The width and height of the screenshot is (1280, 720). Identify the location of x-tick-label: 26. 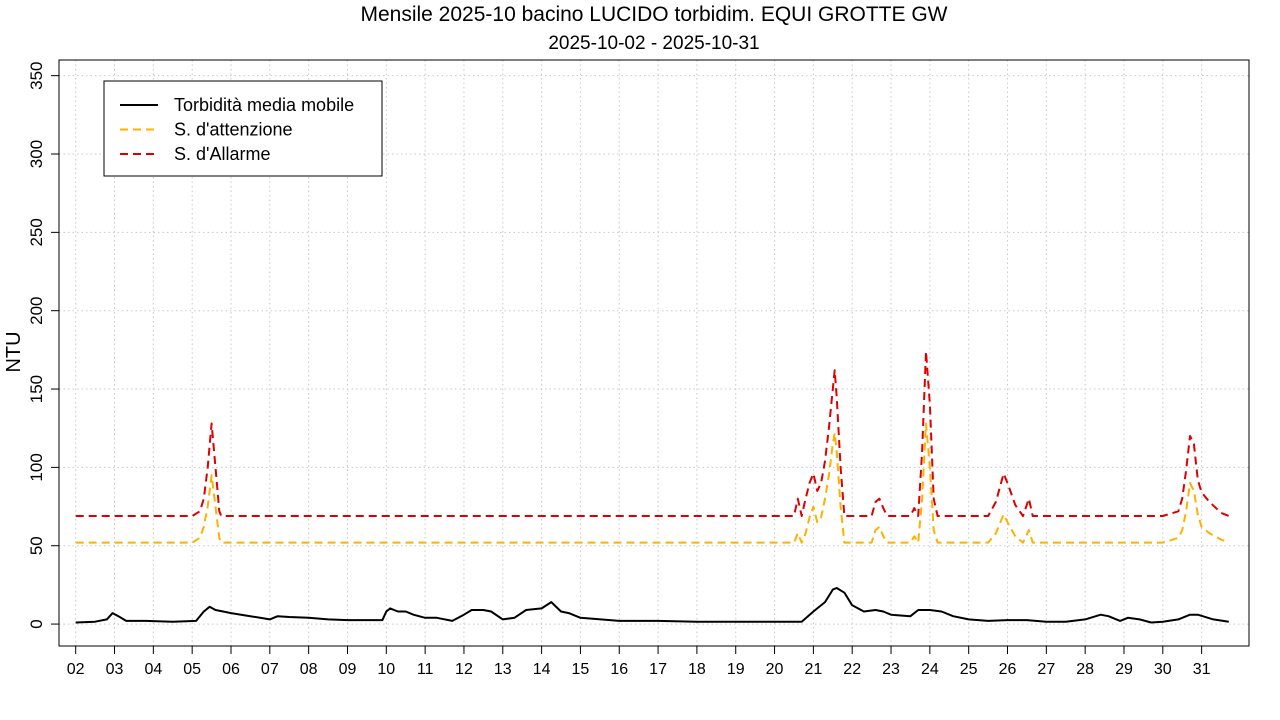
(1008, 669).